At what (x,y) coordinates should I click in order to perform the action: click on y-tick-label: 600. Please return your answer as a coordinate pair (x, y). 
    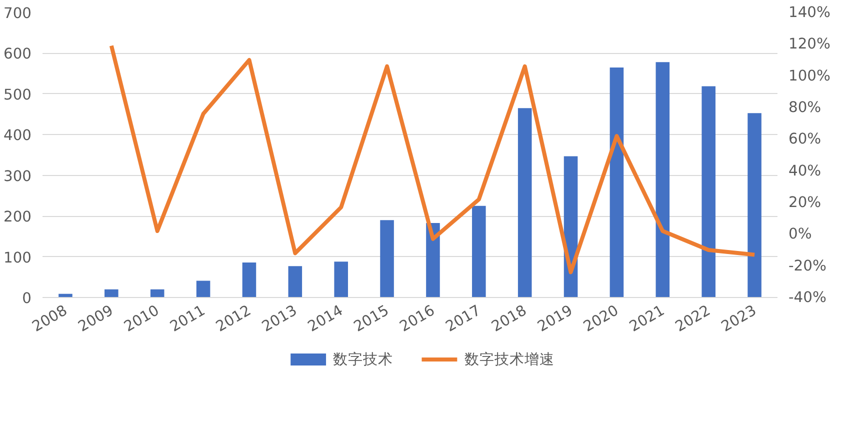
    Looking at the image, I should click on (18, 54).